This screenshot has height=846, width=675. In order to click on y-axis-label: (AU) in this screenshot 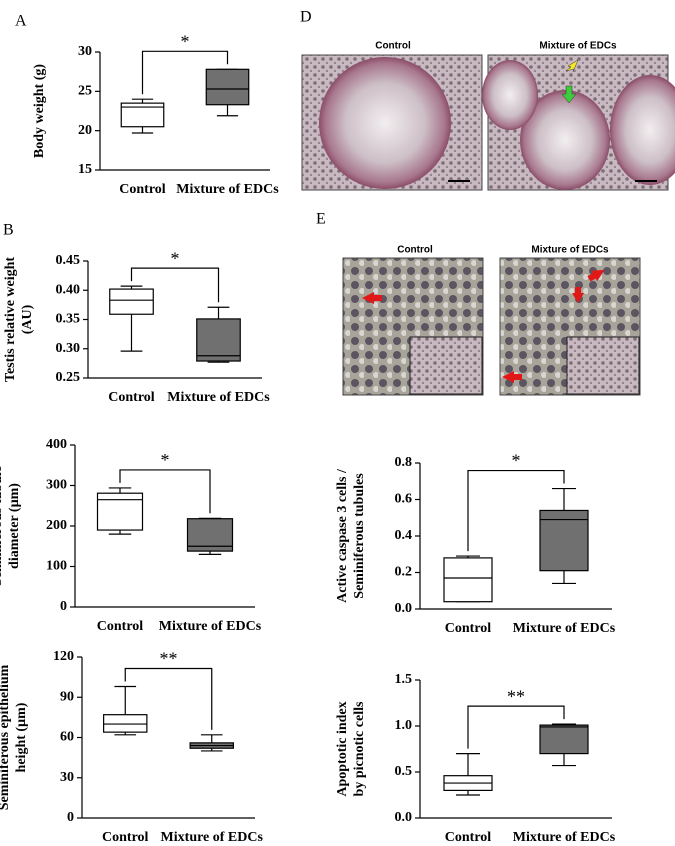, I will do `click(27, 319)`.